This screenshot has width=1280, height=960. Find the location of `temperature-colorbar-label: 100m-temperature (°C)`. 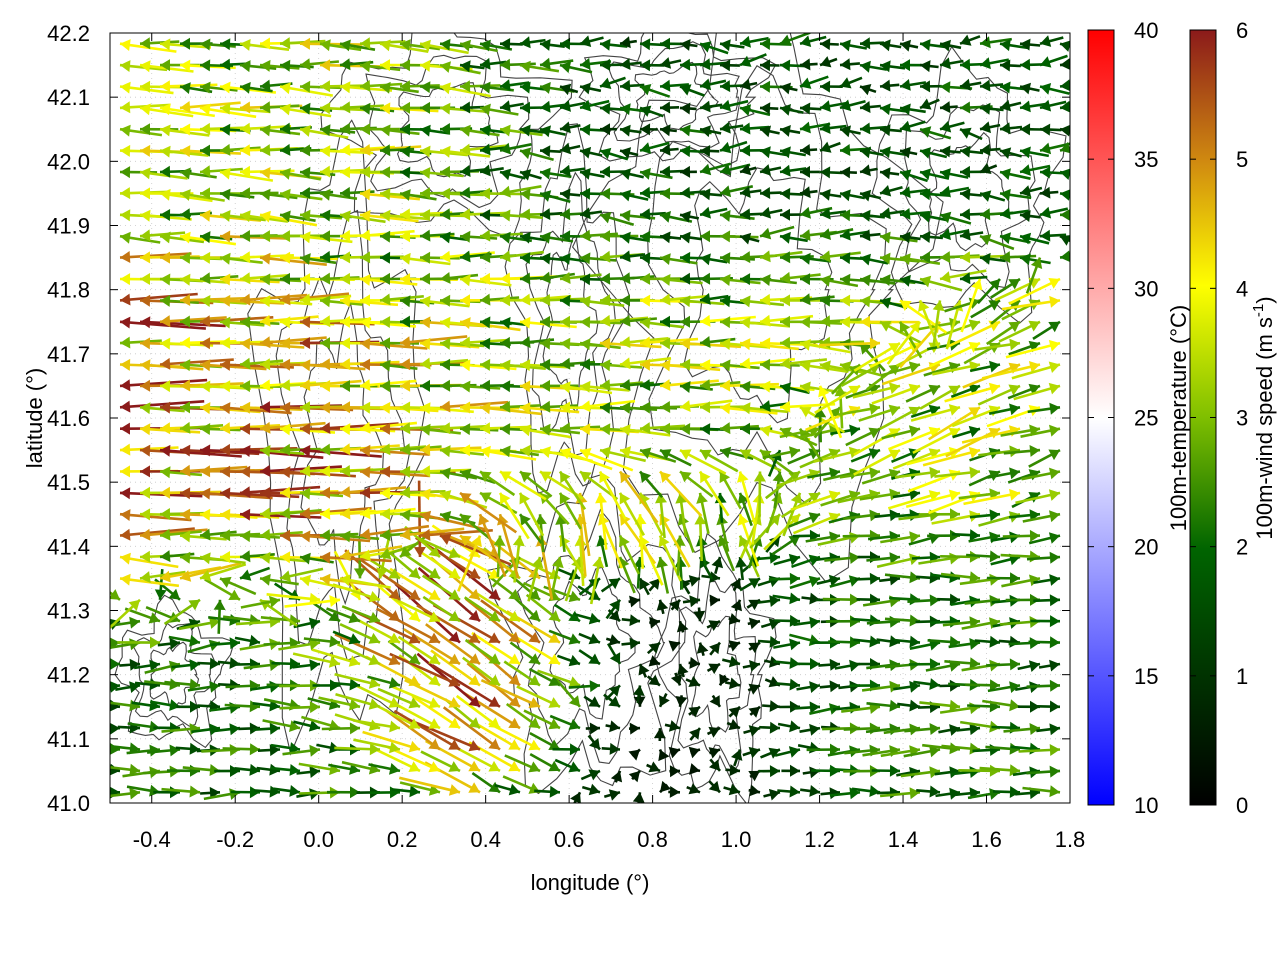

temperature-colorbar-label: 100m-temperature (°C) is located at coordinates (1178, 418).